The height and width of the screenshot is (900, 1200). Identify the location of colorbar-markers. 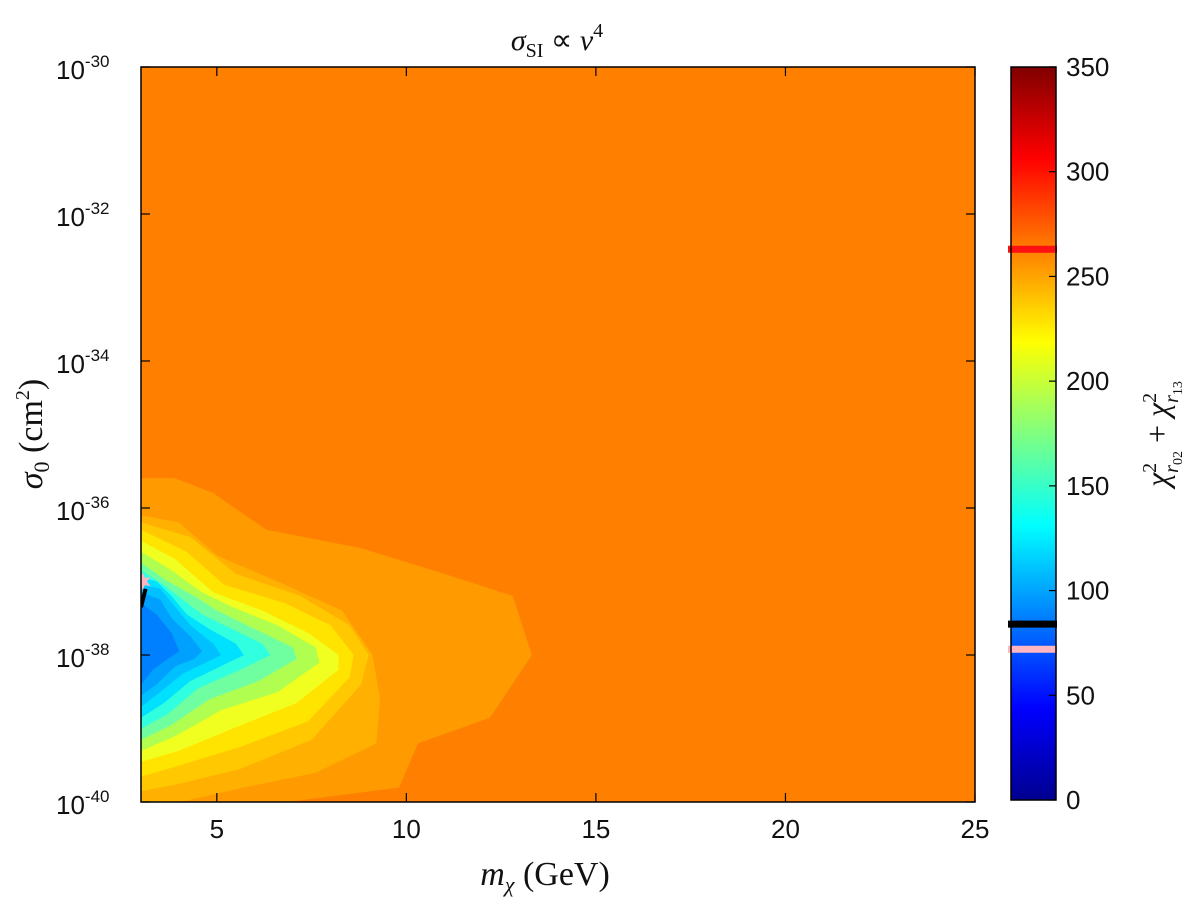
(1032, 449).